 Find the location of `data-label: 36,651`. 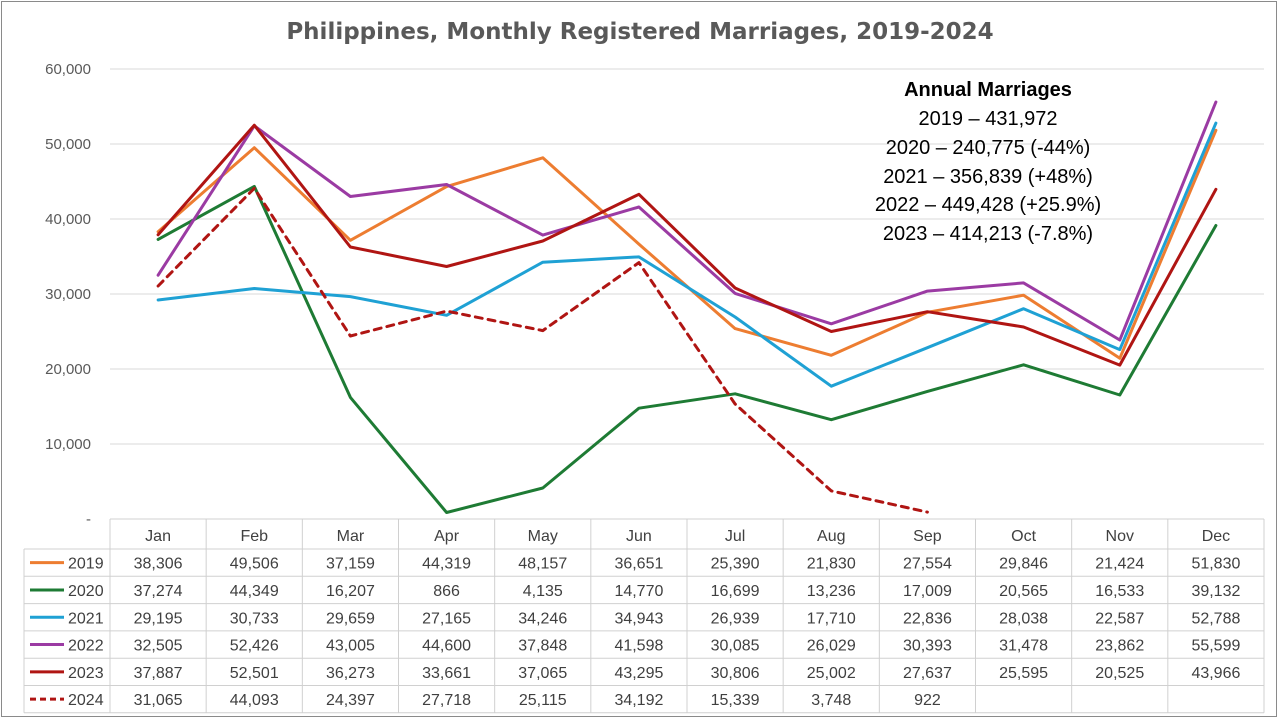

data-label: 36,651 is located at coordinates (638, 564).